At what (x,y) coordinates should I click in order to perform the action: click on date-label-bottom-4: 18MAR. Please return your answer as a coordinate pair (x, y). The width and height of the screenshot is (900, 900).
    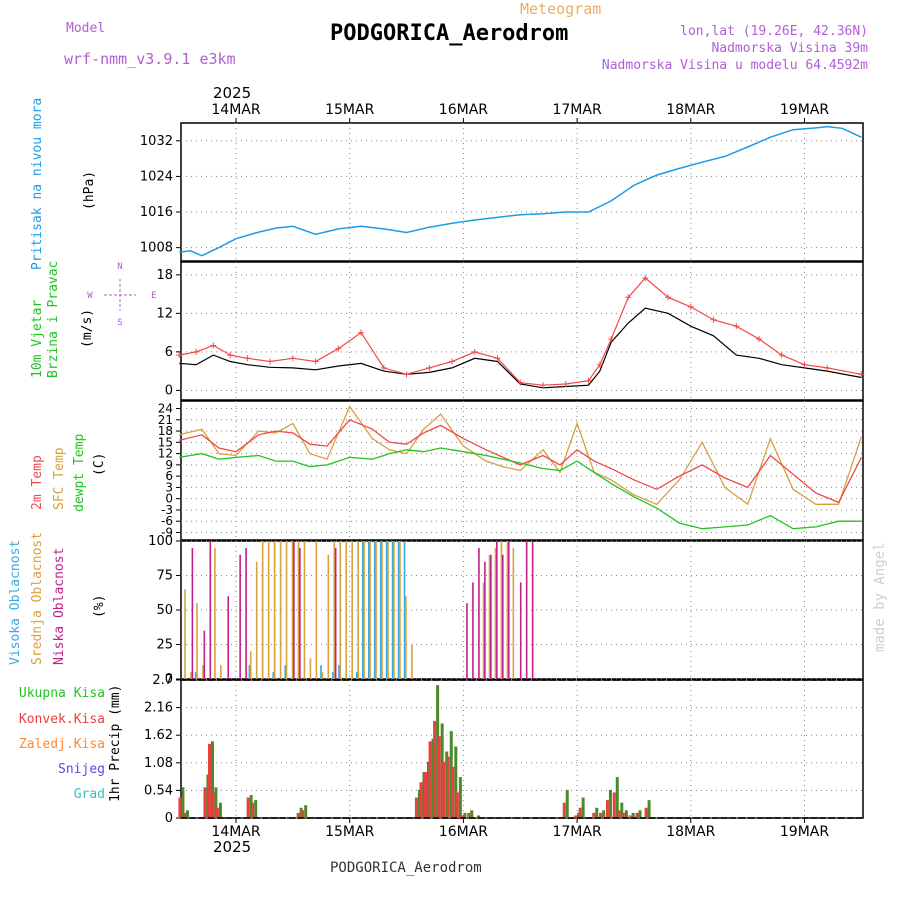
    Looking at the image, I should click on (690, 832).